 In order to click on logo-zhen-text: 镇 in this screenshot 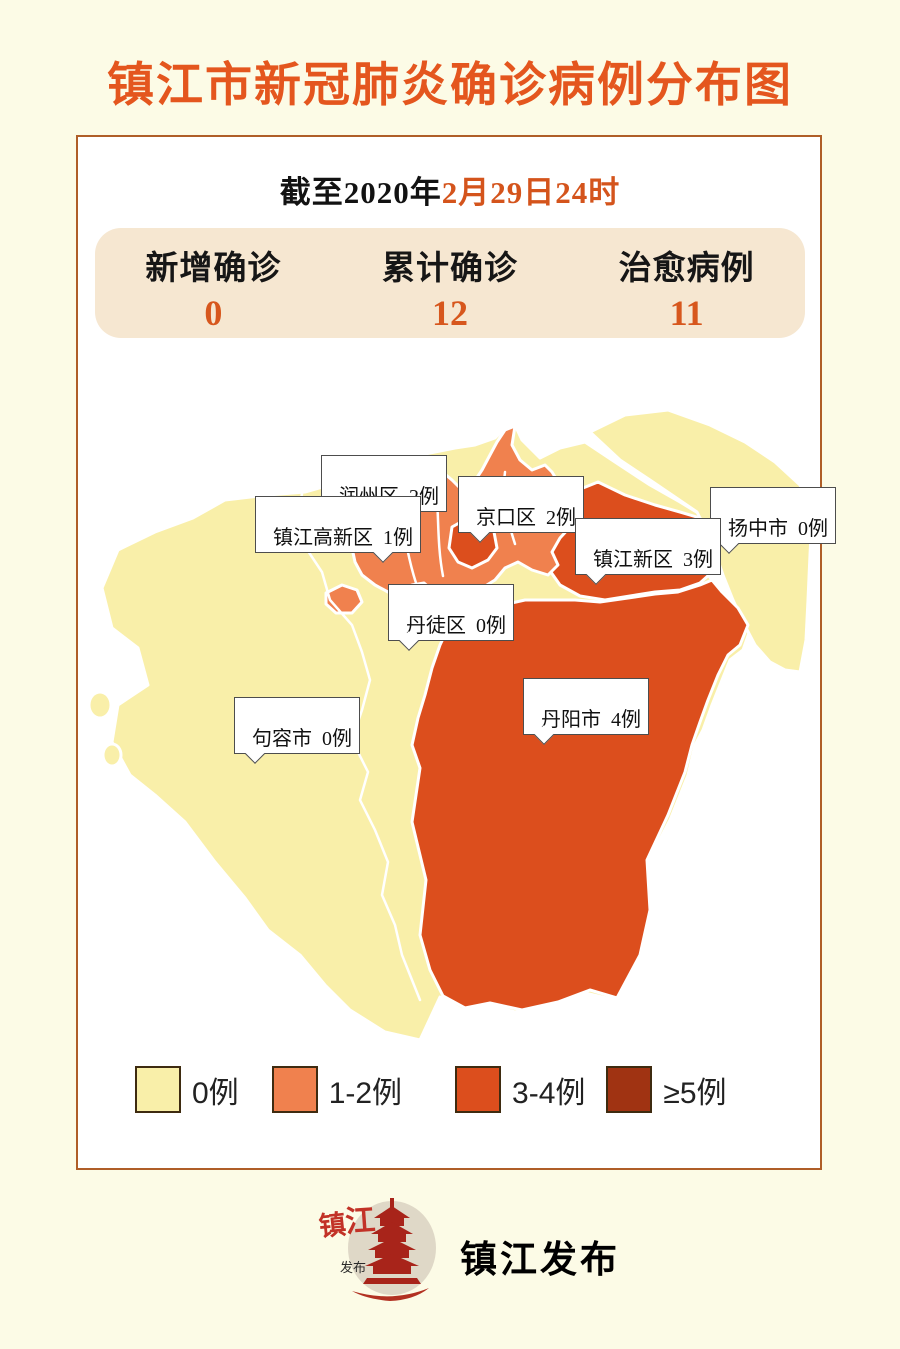, I will do `click(332, 1225)`.